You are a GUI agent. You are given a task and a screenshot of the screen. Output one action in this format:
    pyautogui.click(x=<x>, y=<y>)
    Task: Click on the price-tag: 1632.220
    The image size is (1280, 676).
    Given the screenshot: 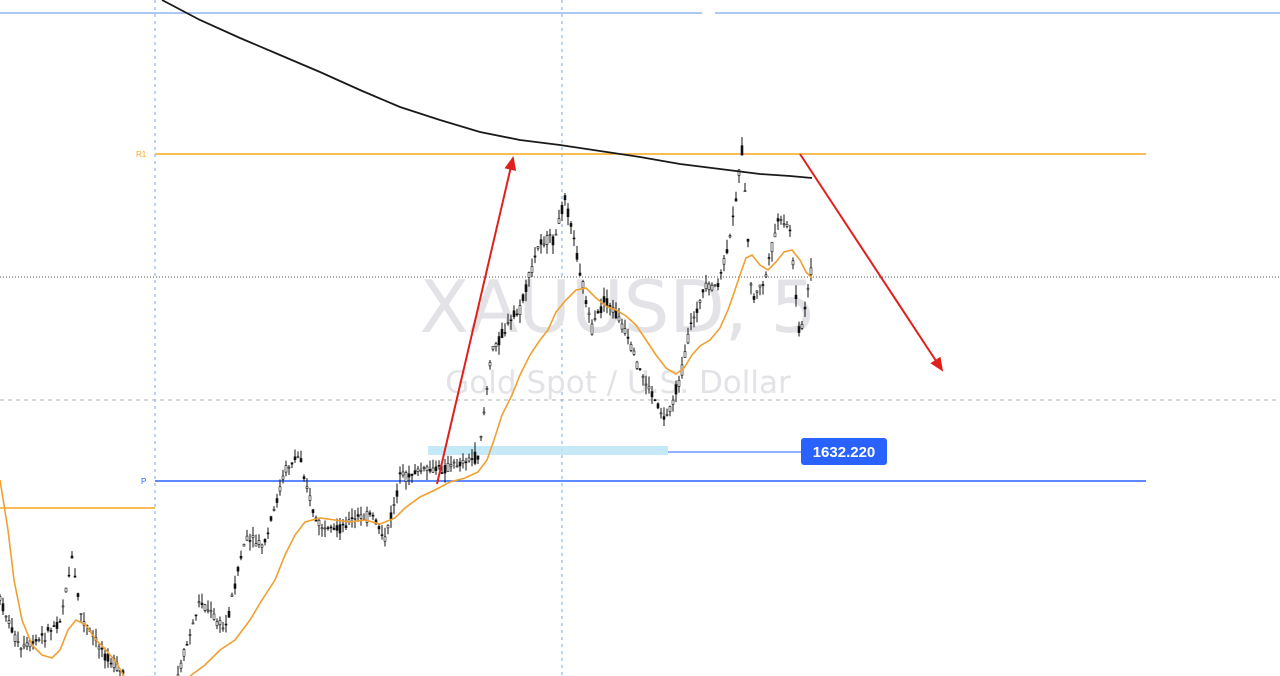 What is the action you would take?
    pyautogui.click(x=844, y=451)
    